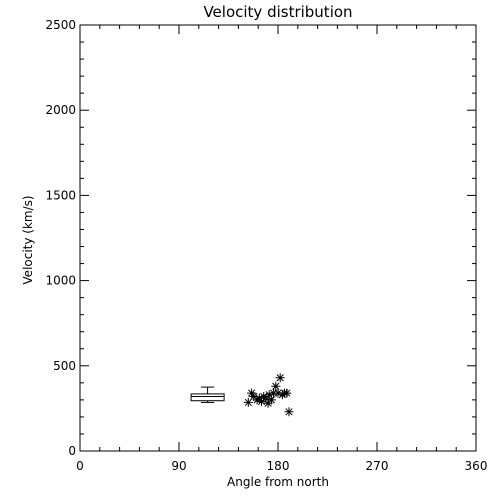 The image size is (500, 500). I want to click on boxplot-box, so click(207, 397).